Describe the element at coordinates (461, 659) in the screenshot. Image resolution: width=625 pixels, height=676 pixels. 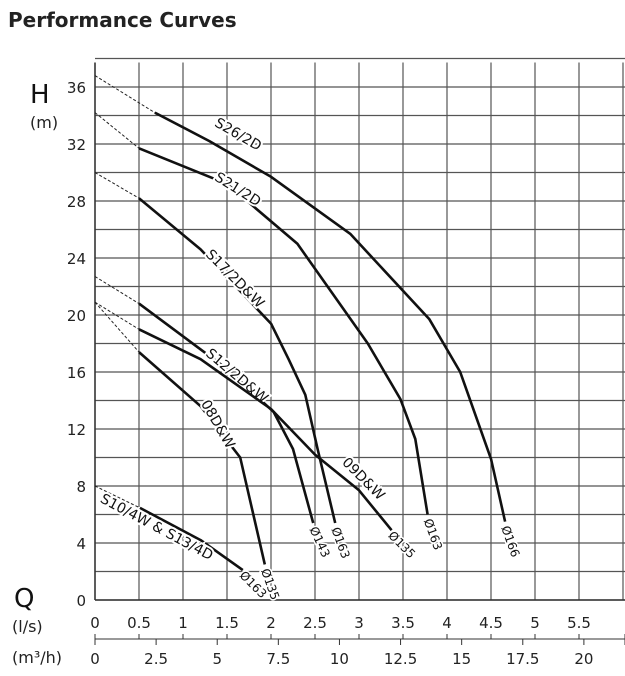
I see `x2-tick-label: 15` at that location.